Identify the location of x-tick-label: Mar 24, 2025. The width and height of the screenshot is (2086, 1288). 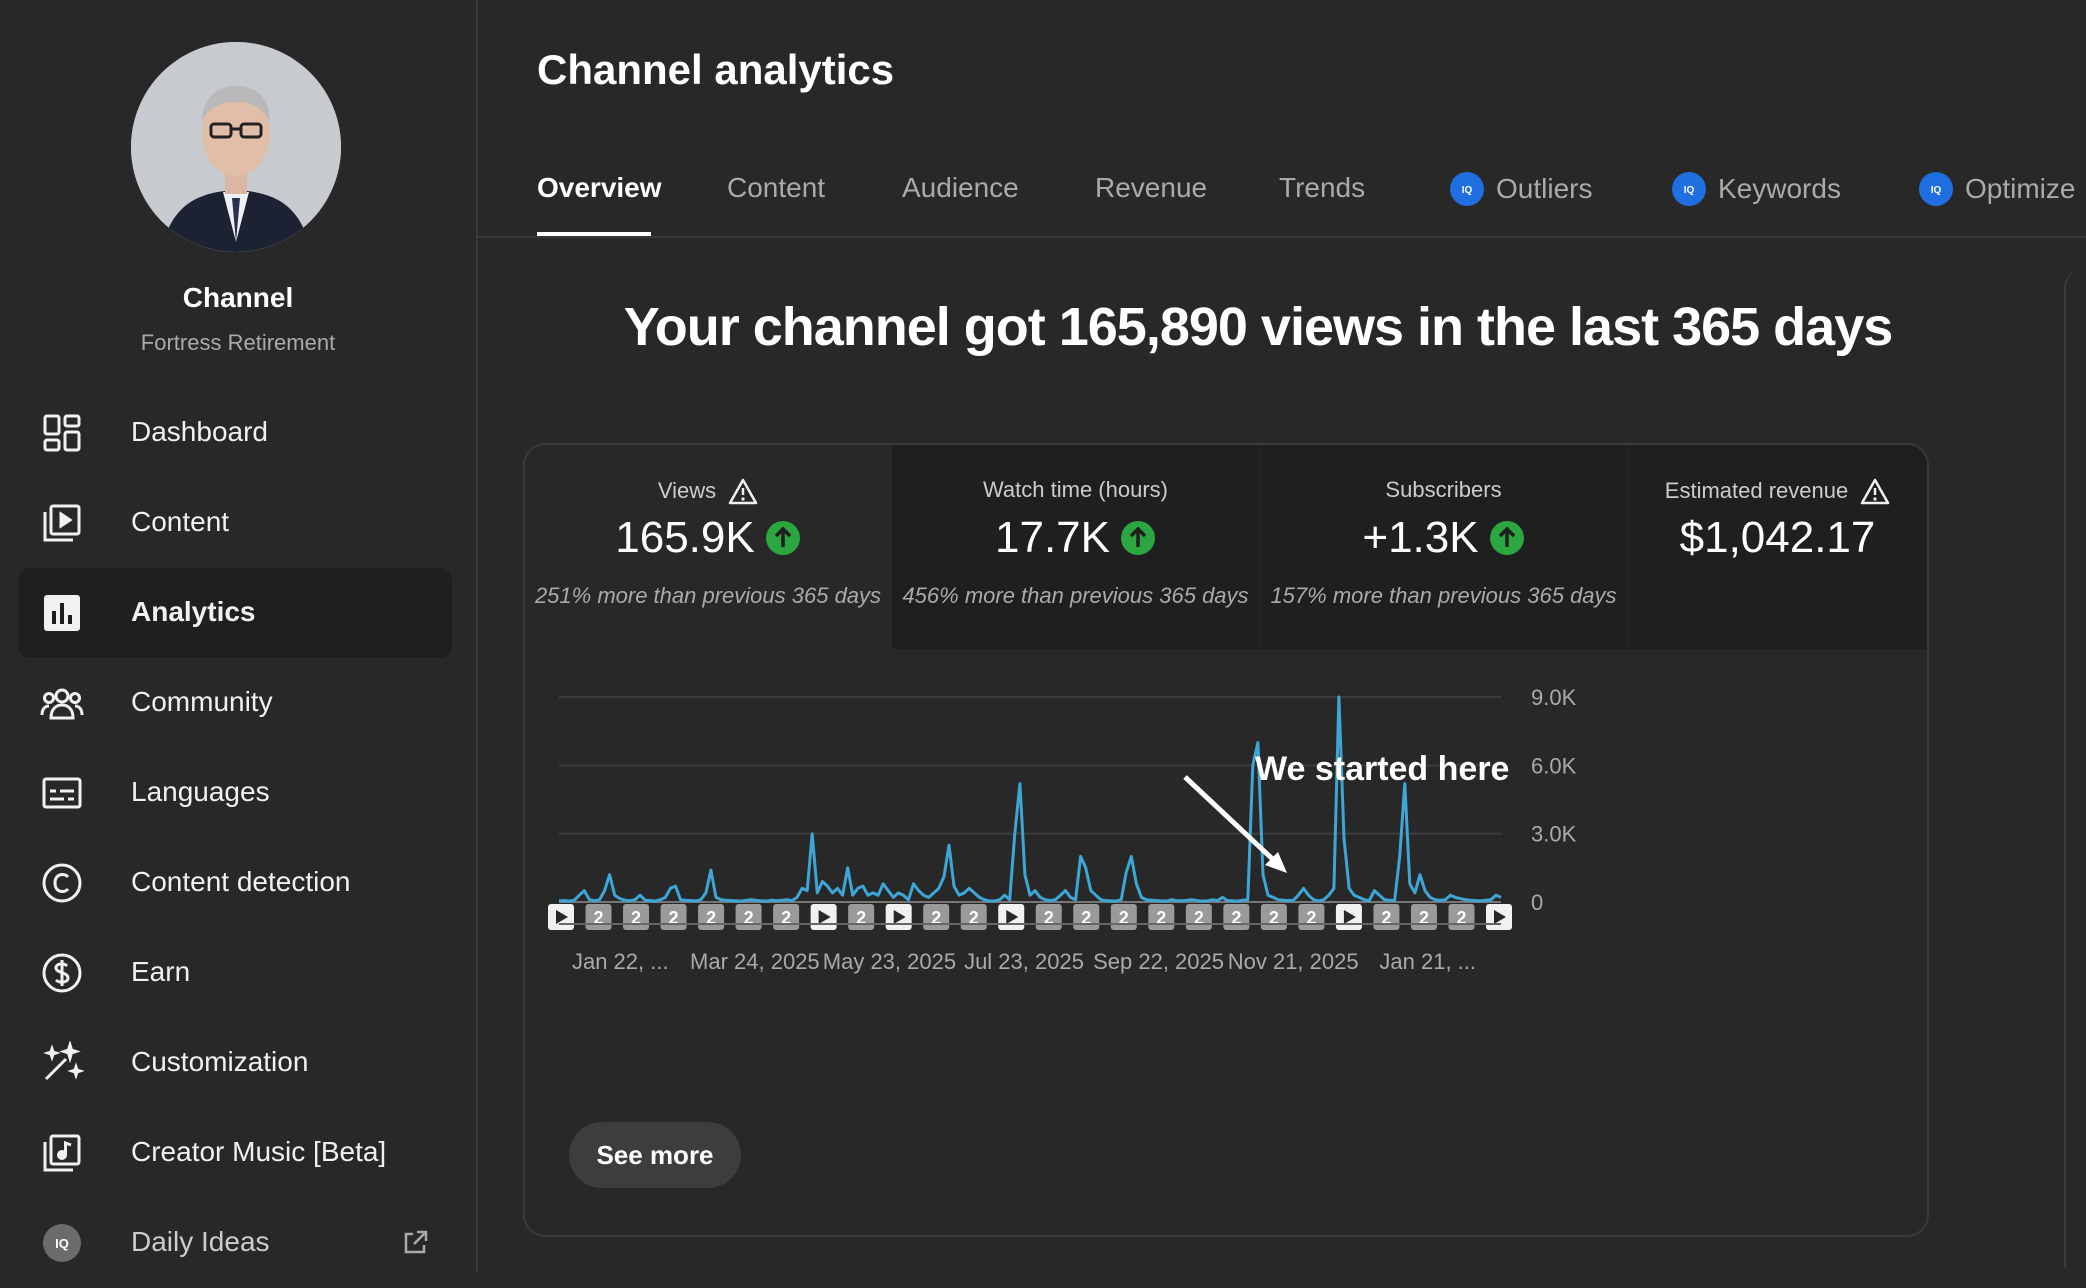
(755, 961).